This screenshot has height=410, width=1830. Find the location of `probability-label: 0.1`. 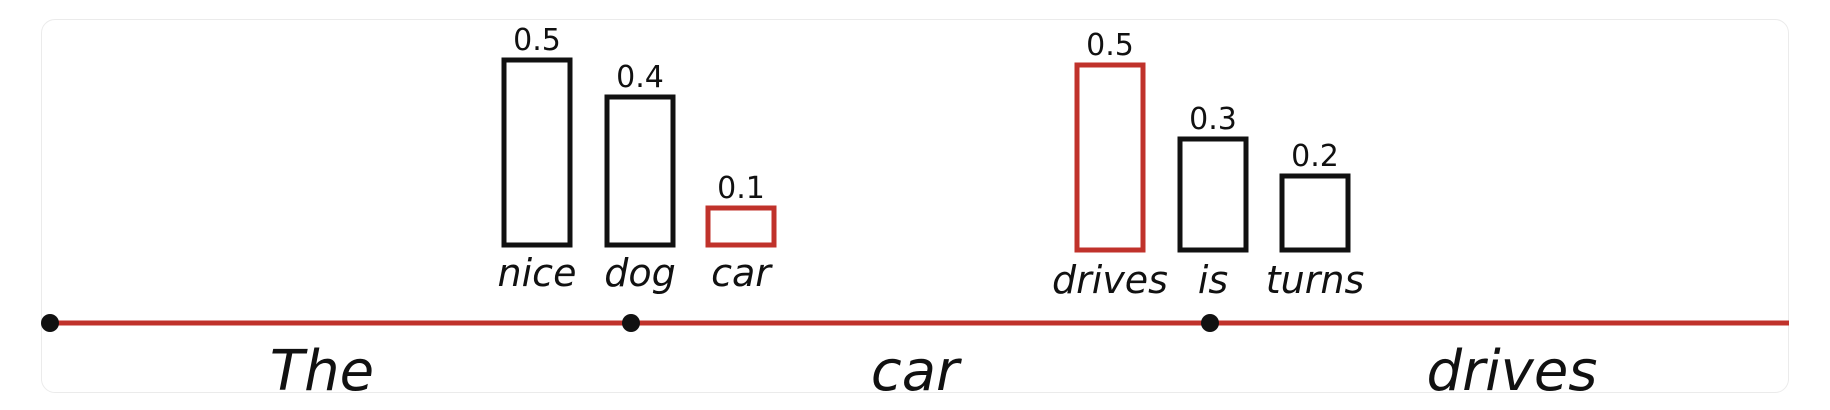

probability-label: 0.1 is located at coordinates (741, 188).